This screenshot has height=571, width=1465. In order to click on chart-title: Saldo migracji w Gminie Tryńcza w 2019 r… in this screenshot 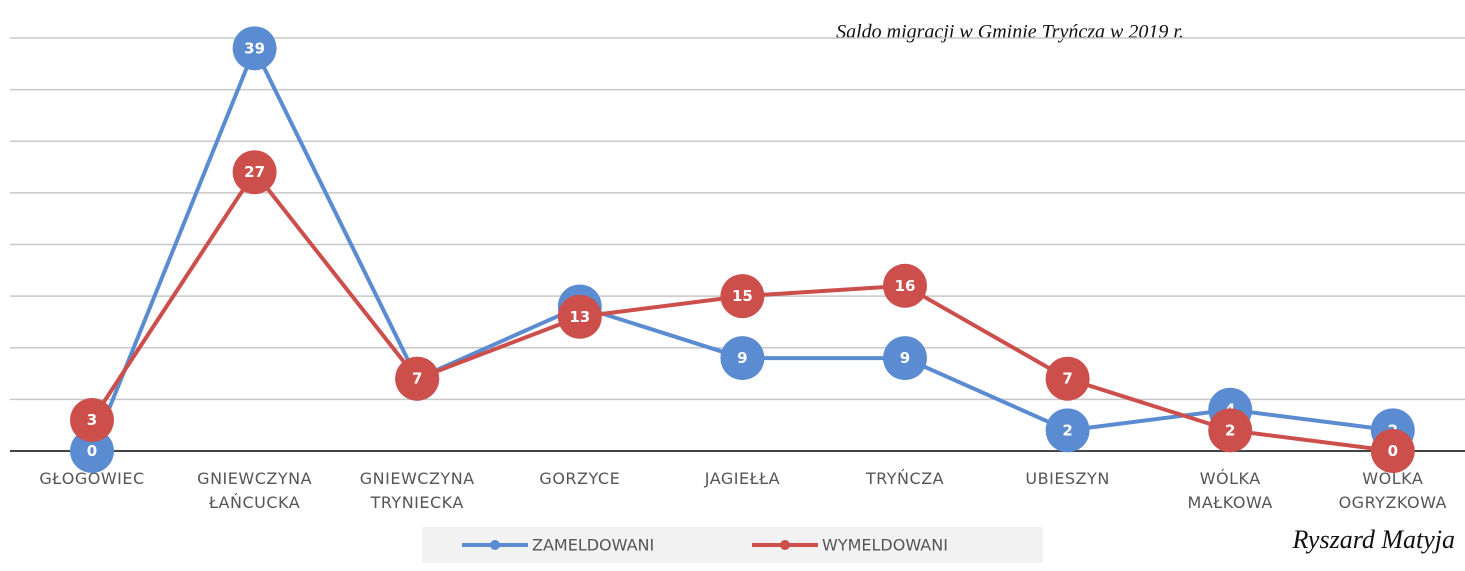, I will do `click(1010, 32)`.